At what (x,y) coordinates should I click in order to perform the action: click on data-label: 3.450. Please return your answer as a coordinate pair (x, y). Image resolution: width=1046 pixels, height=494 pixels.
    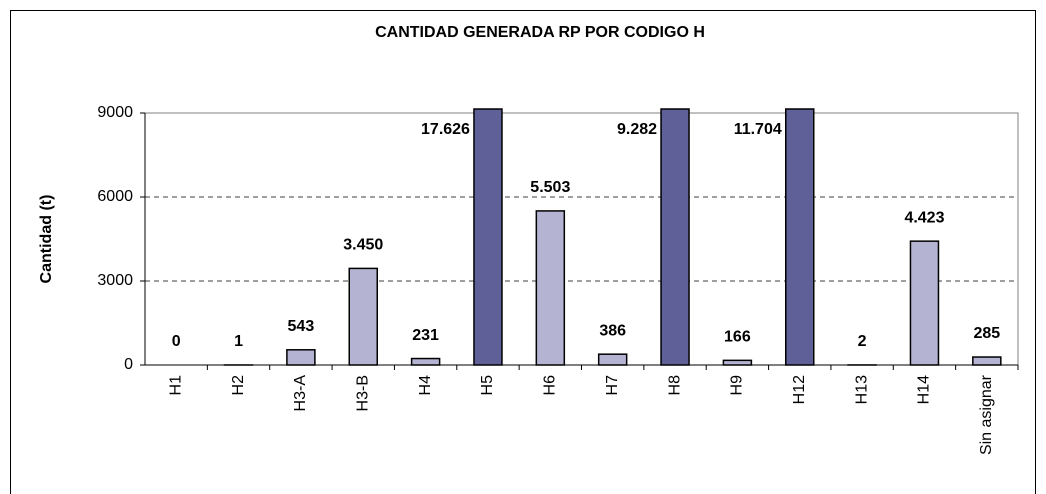
    Looking at the image, I should click on (363, 245).